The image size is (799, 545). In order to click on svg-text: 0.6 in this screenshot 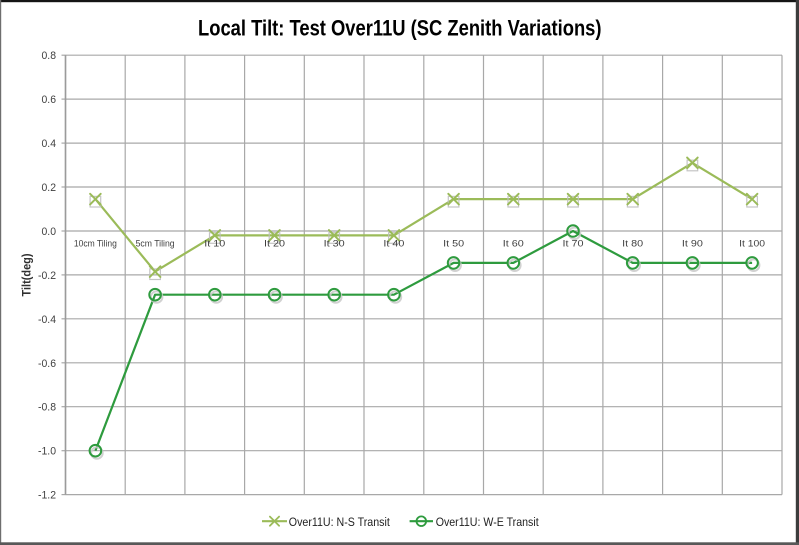, I will do `click(49, 100)`.